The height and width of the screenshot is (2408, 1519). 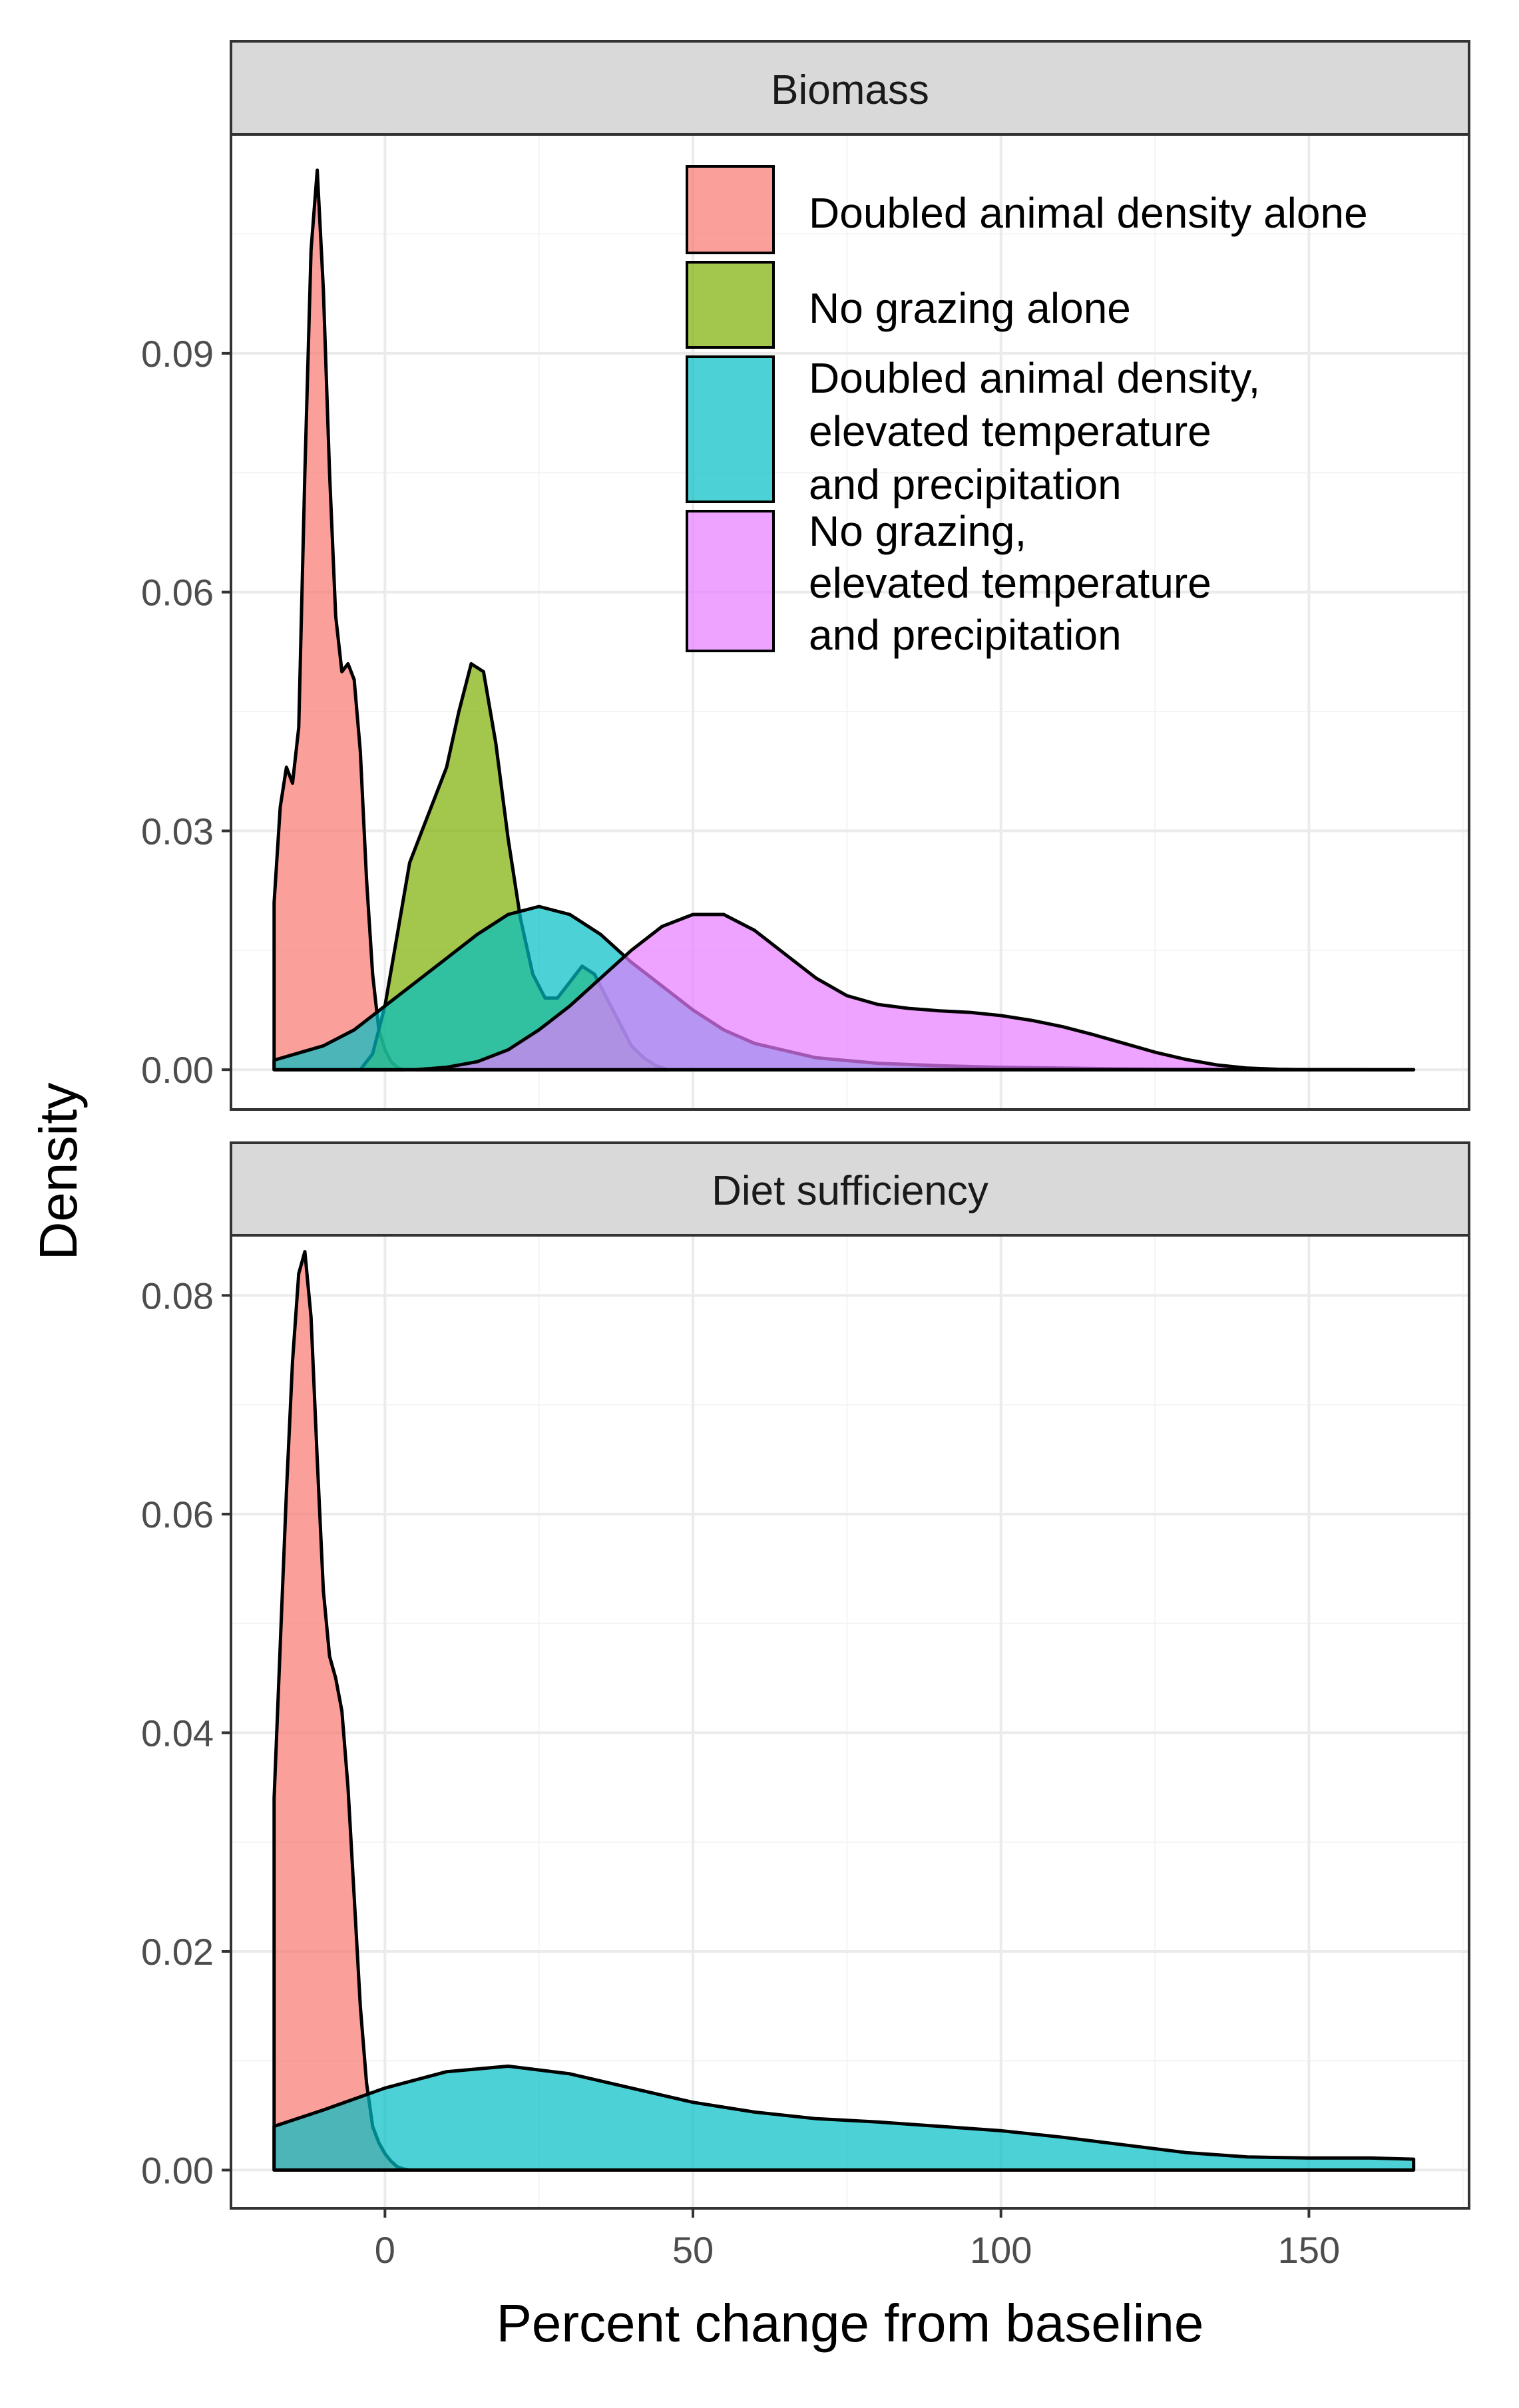 What do you see at coordinates (965, 484) in the screenshot?
I see `legend-label-doubled-climate-line3: and precipitation` at bounding box center [965, 484].